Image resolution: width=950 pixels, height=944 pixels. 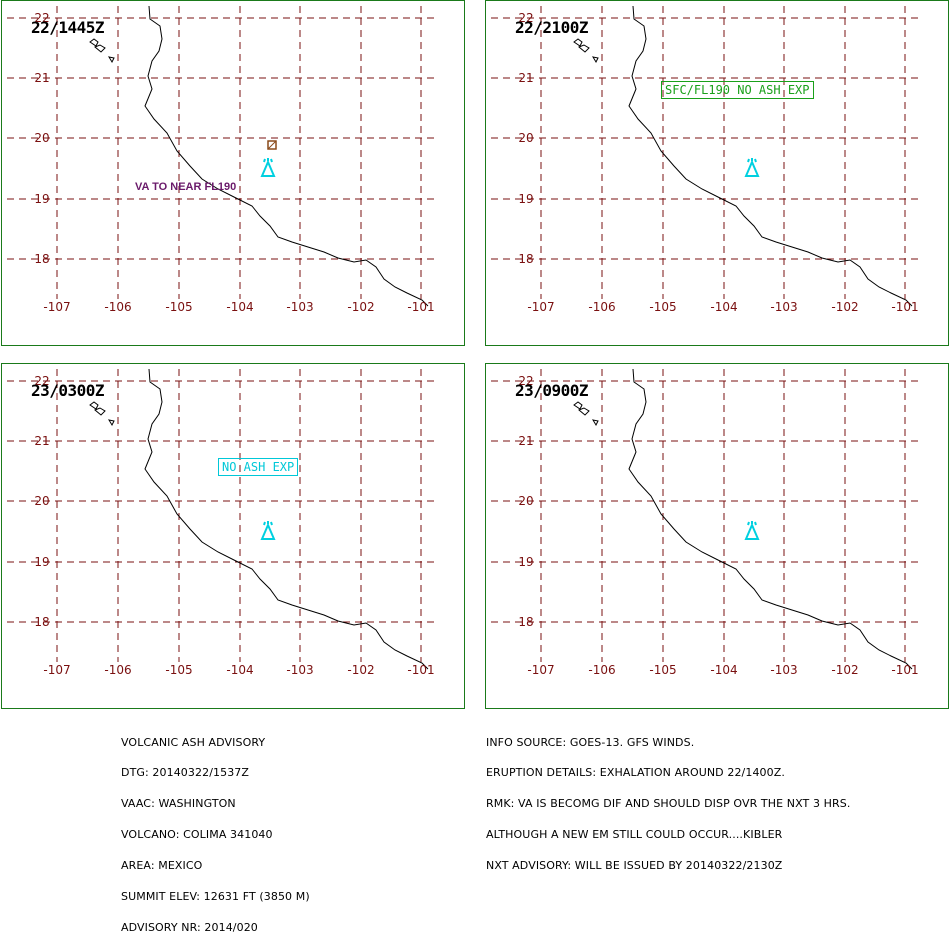 What do you see at coordinates (68, 390) in the screenshot?
I see `panel-time: 23/0300Z` at bounding box center [68, 390].